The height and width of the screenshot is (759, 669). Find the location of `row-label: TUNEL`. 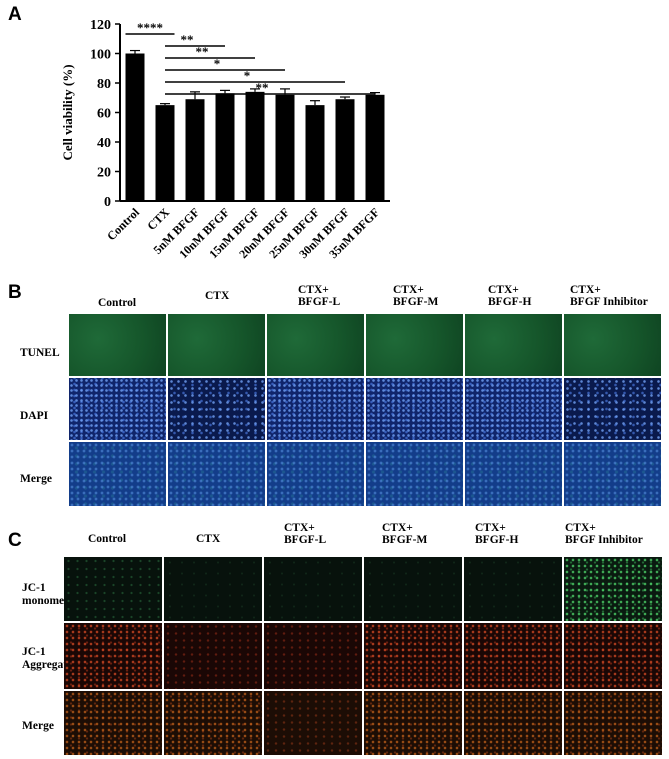

row-label: TUNEL is located at coordinates (40, 353).